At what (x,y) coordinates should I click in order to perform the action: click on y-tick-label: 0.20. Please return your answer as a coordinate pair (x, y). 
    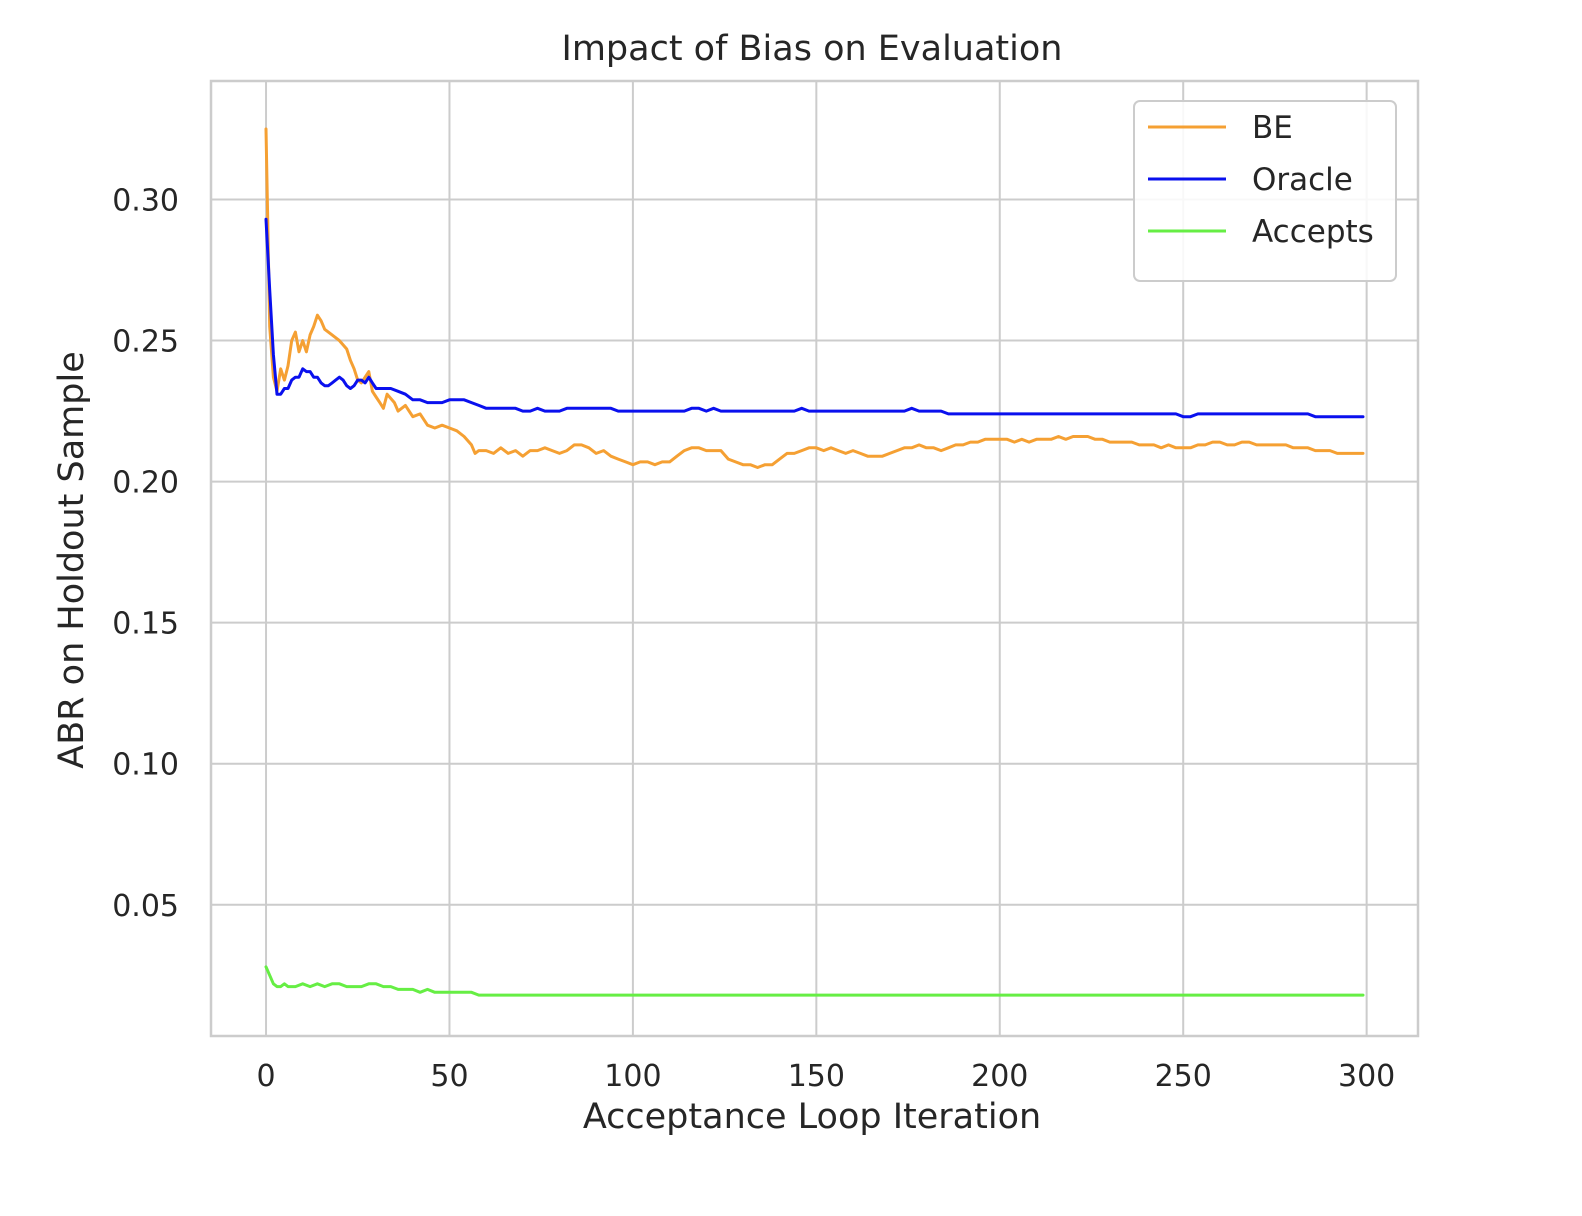
    Looking at the image, I should click on (145, 483).